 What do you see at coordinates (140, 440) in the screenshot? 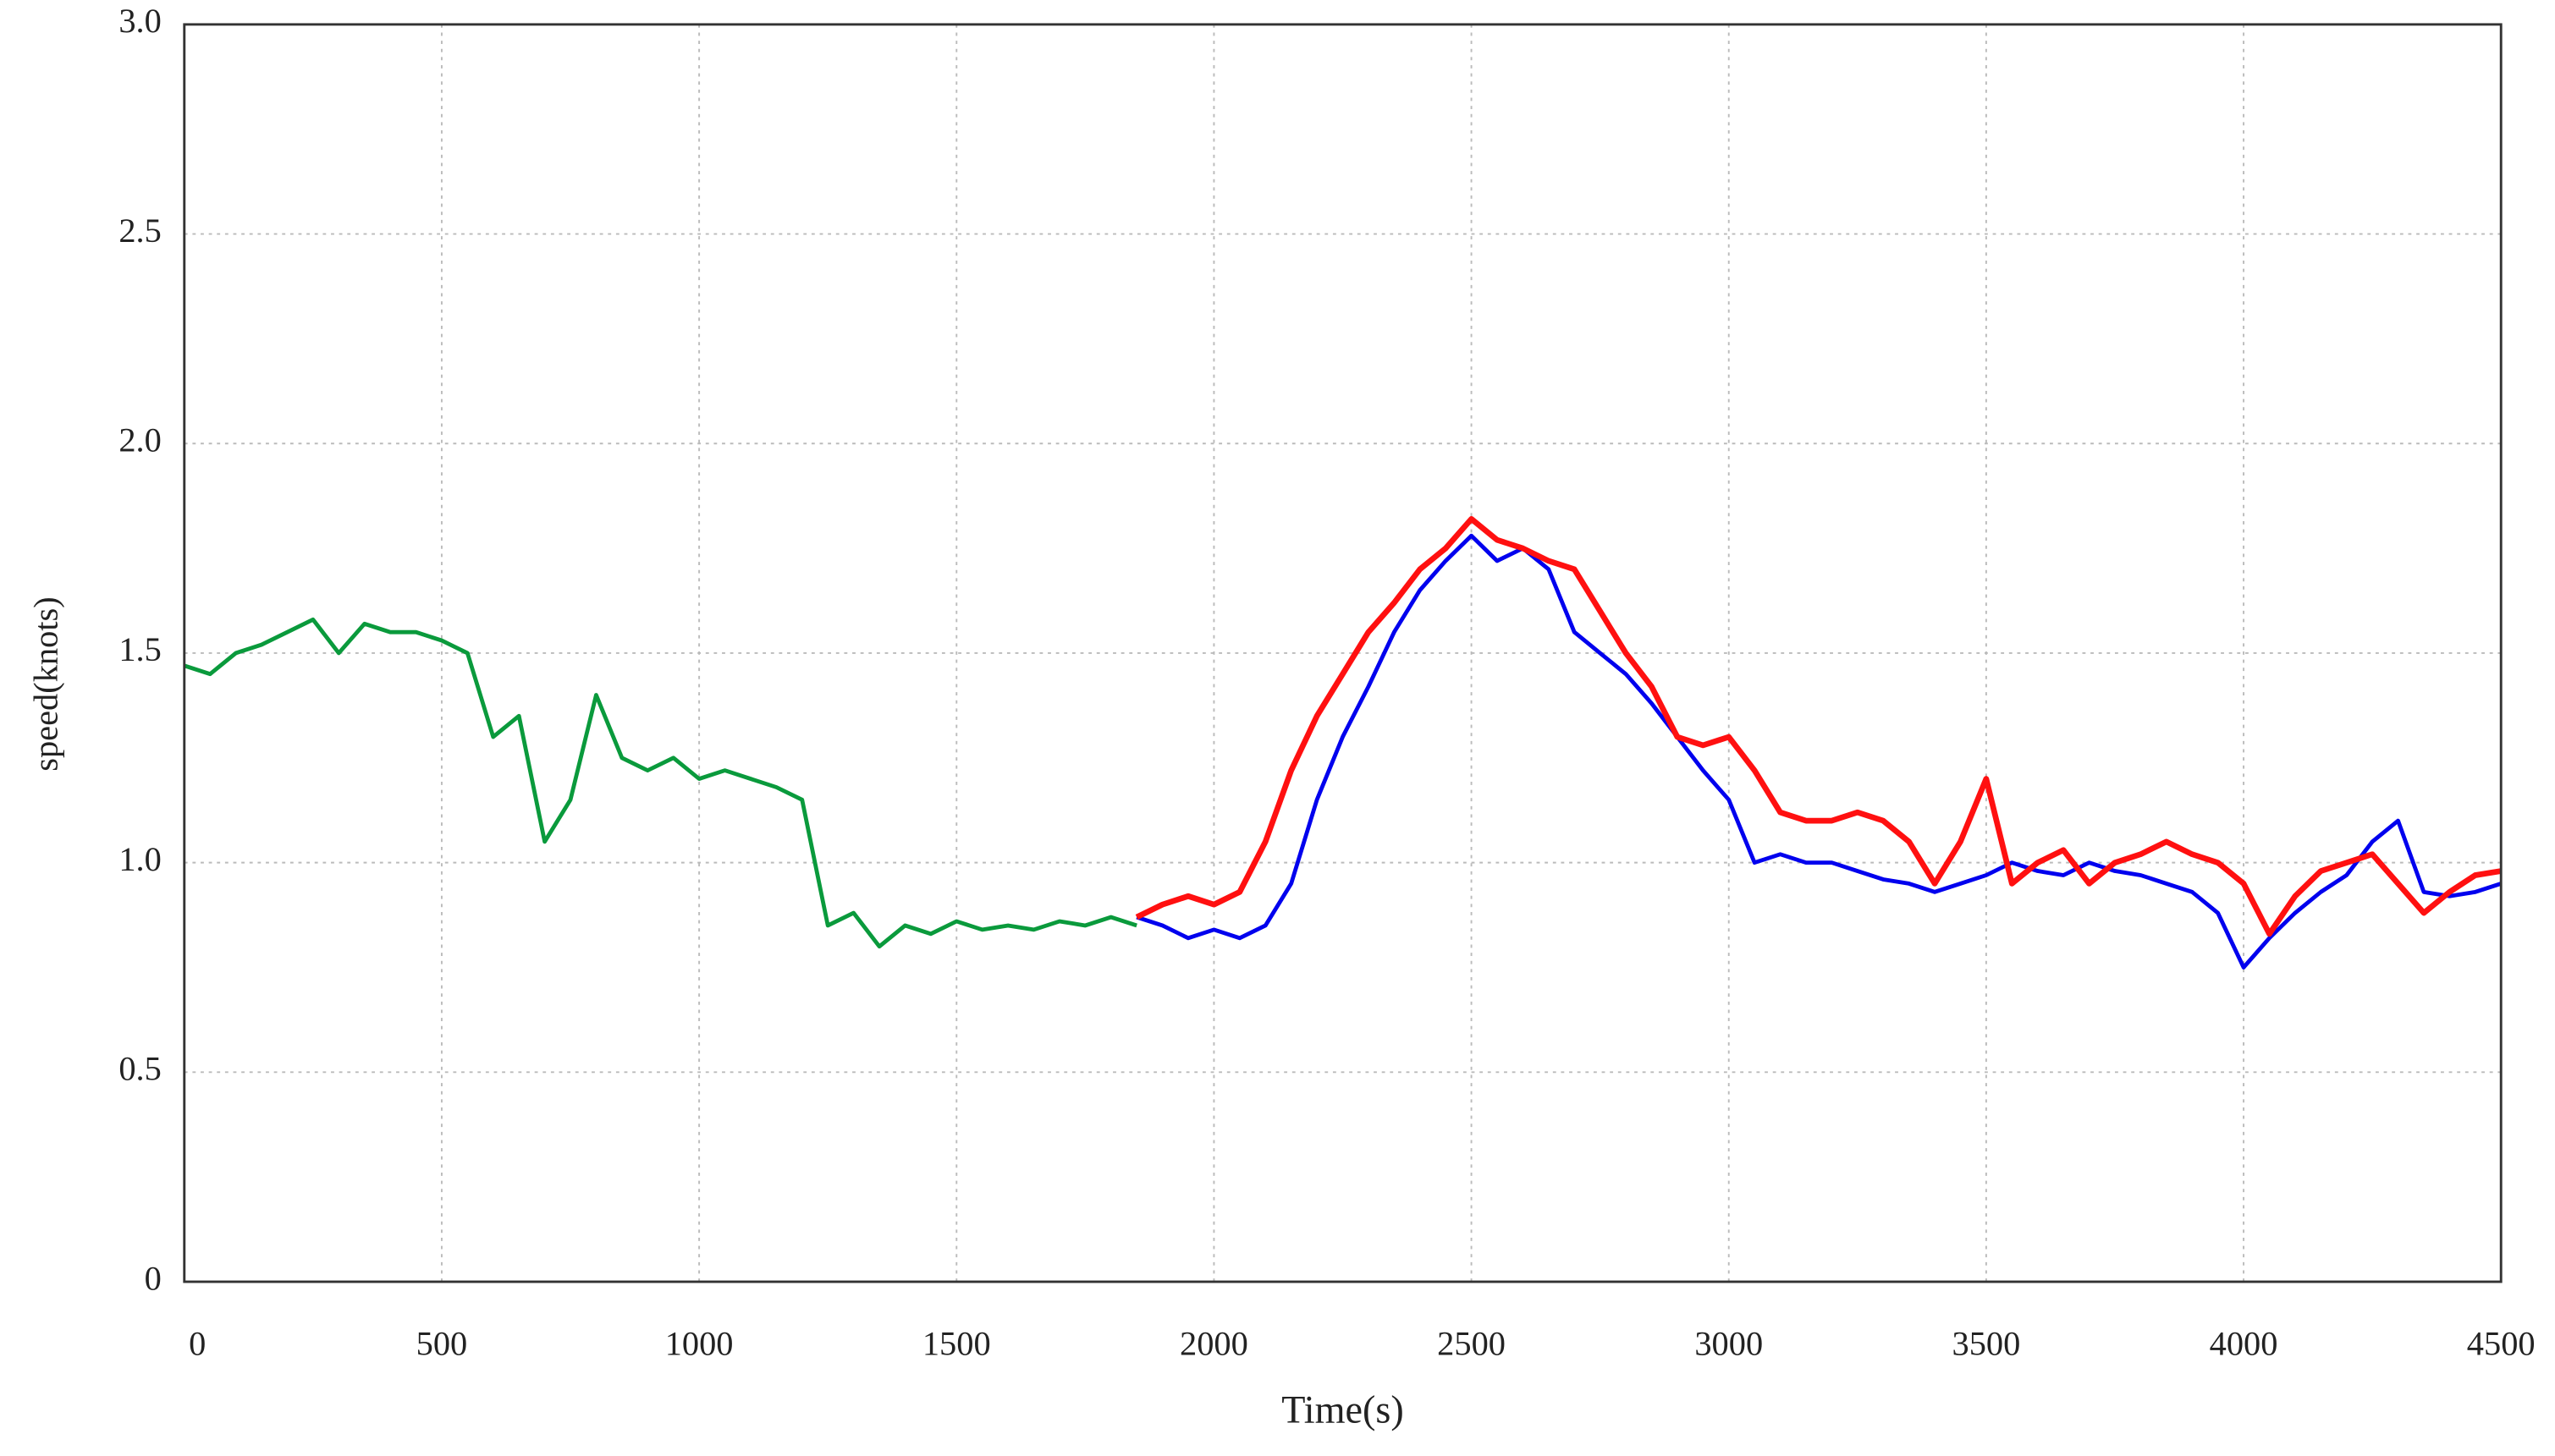
I see `y-tick-label: 2.0` at bounding box center [140, 440].